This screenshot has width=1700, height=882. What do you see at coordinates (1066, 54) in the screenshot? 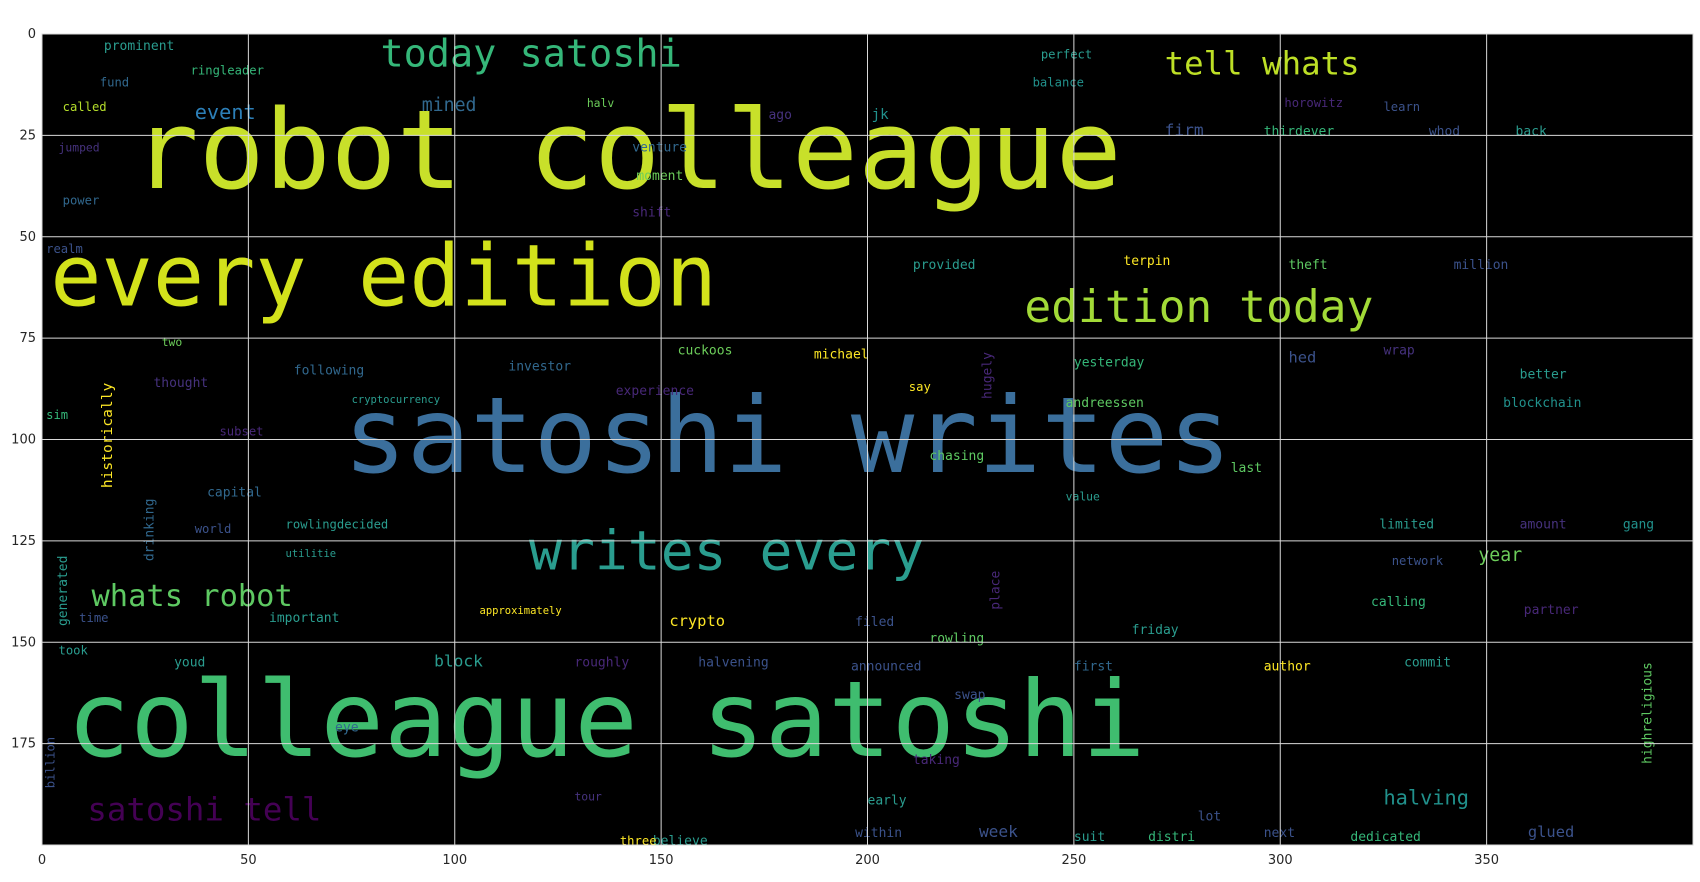
I see `word-perfect: perfect` at bounding box center [1066, 54].